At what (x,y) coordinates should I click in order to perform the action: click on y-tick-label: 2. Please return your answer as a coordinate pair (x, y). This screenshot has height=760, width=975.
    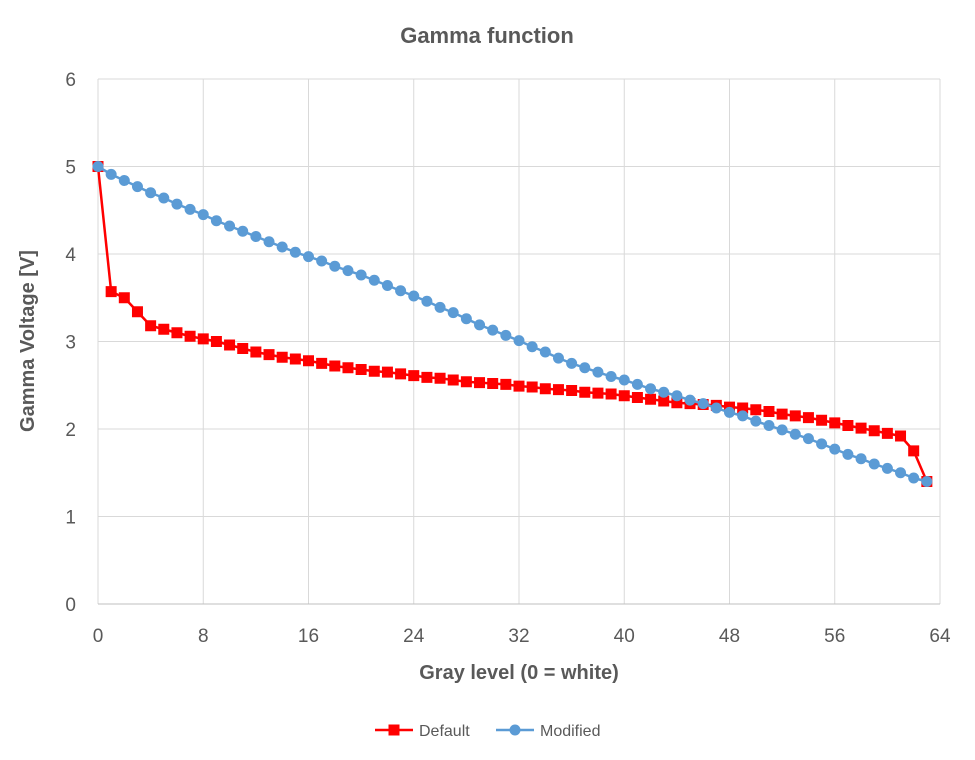
    Looking at the image, I should click on (70, 430).